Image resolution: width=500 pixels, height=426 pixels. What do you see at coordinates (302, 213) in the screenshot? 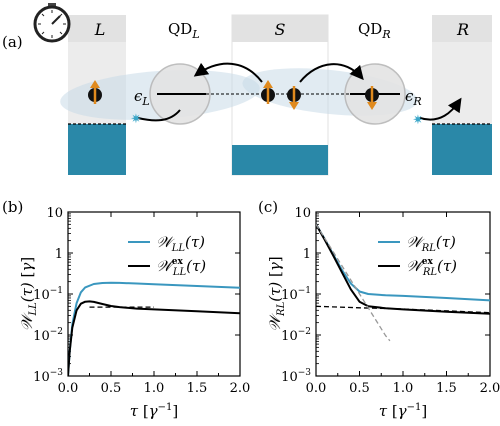
I see `y-tick-label-c-4: 10` at bounding box center [302, 213].